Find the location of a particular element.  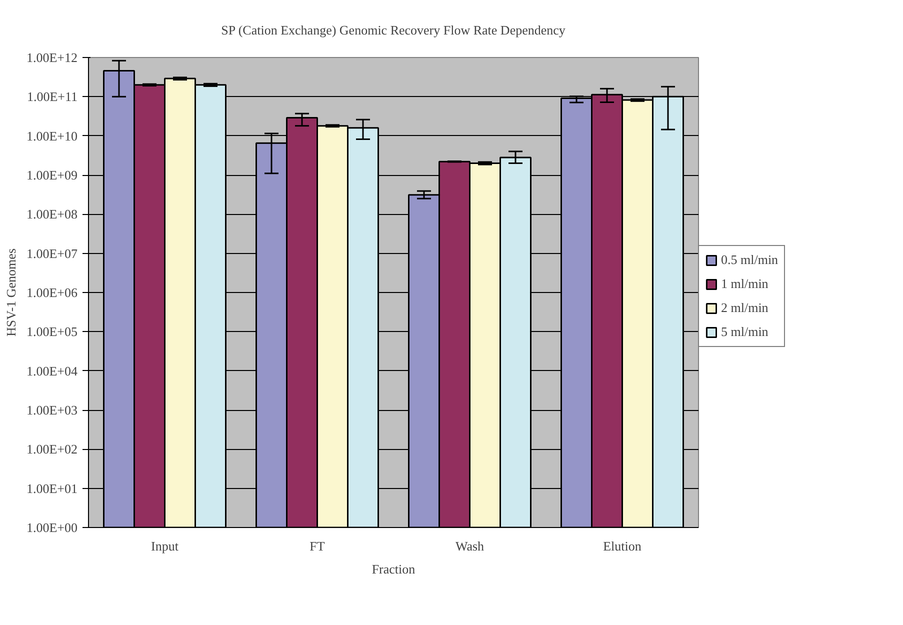

legend-label: 5 ml/min is located at coordinates (744, 332).